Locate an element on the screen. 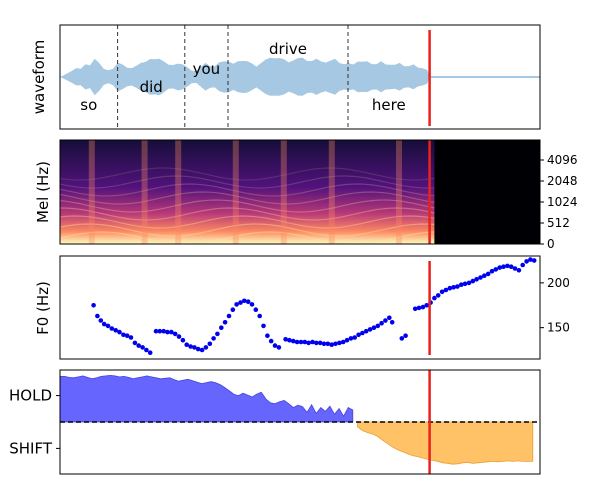  waveform-envelope is located at coordinates (245, 76).